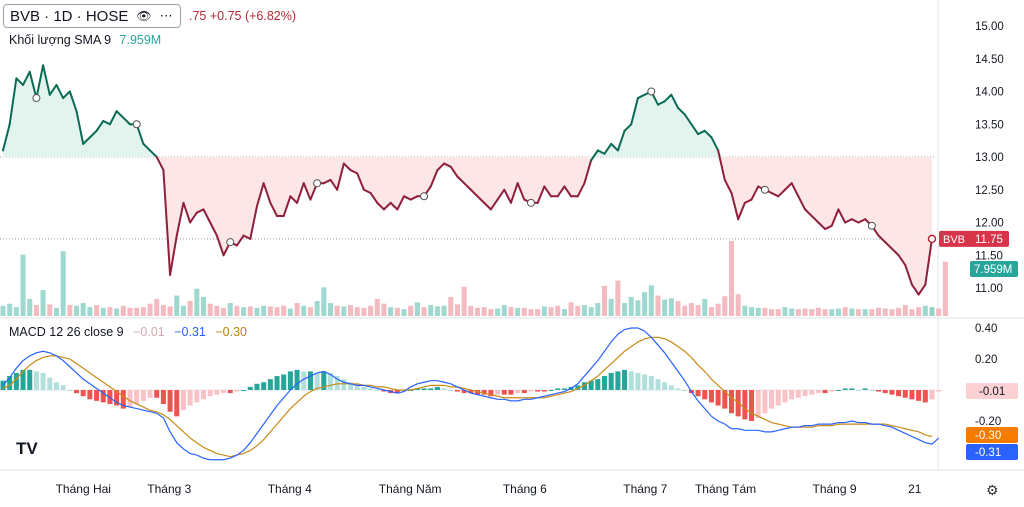 This screenshot has height=507, width=1024. Describe the element at coordinates (166, 15) in the screenshot. I see `more-icon: ⋯` at that location.